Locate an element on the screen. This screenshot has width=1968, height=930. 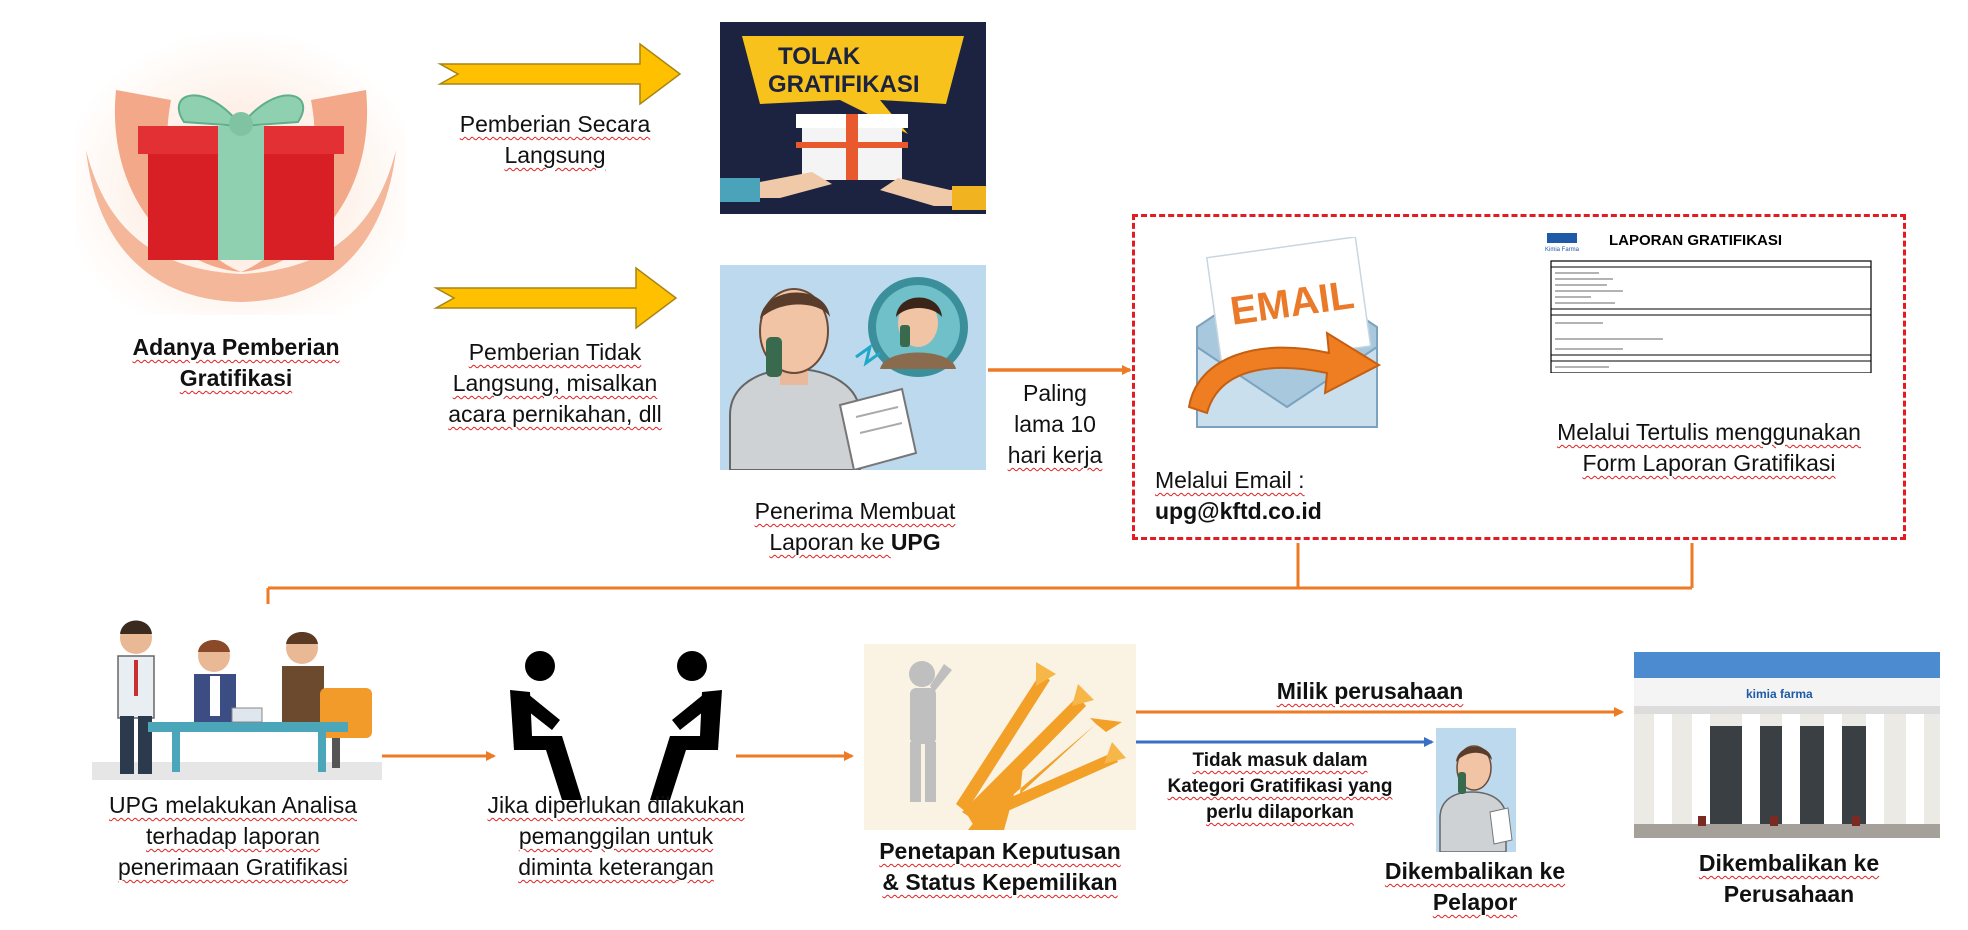
form-line2: Form Laporan Gratifikasi is located at coordinates (1709, 463).